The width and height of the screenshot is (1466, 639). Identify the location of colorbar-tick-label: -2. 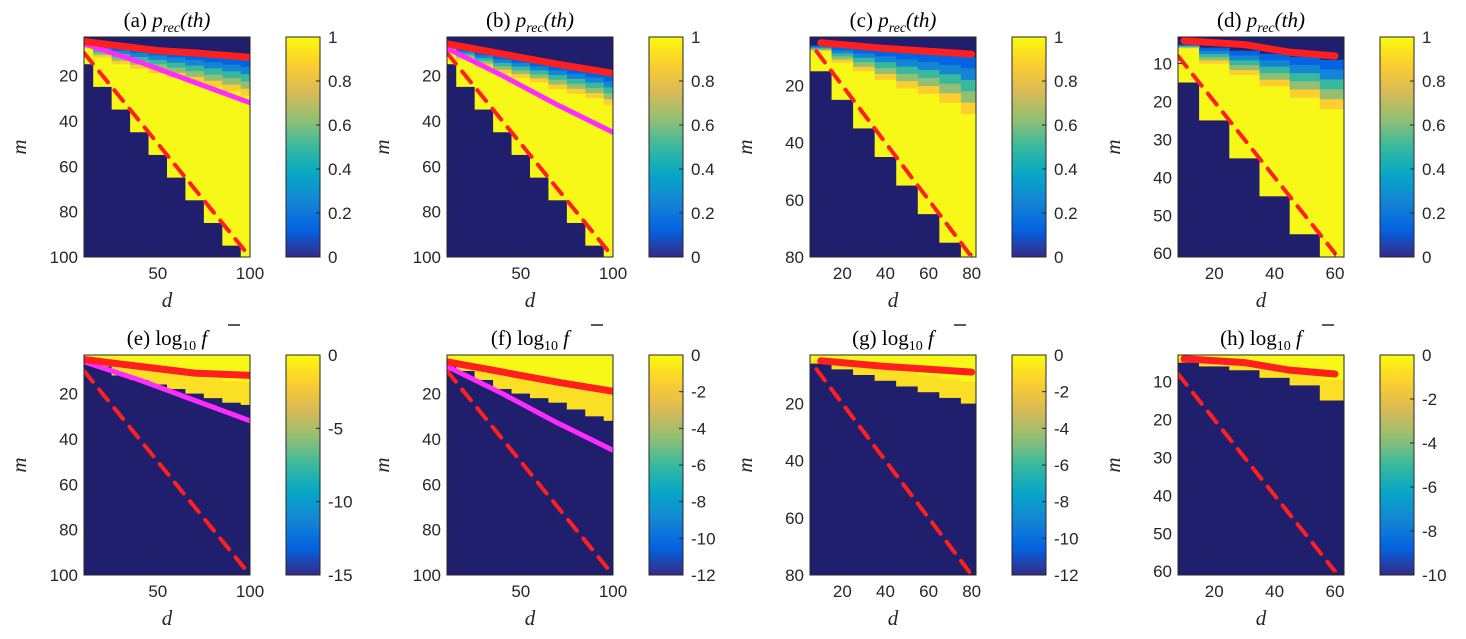
(1061, 392).